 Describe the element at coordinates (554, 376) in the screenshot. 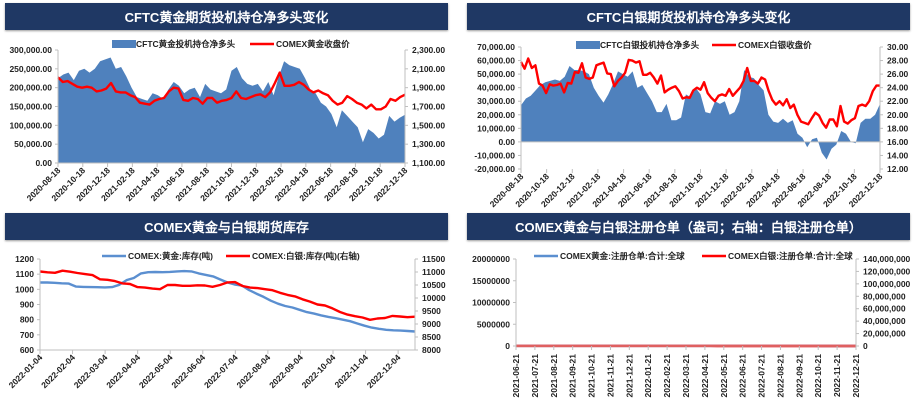

I see `x-tick-label: 2021-08-21` at that location.